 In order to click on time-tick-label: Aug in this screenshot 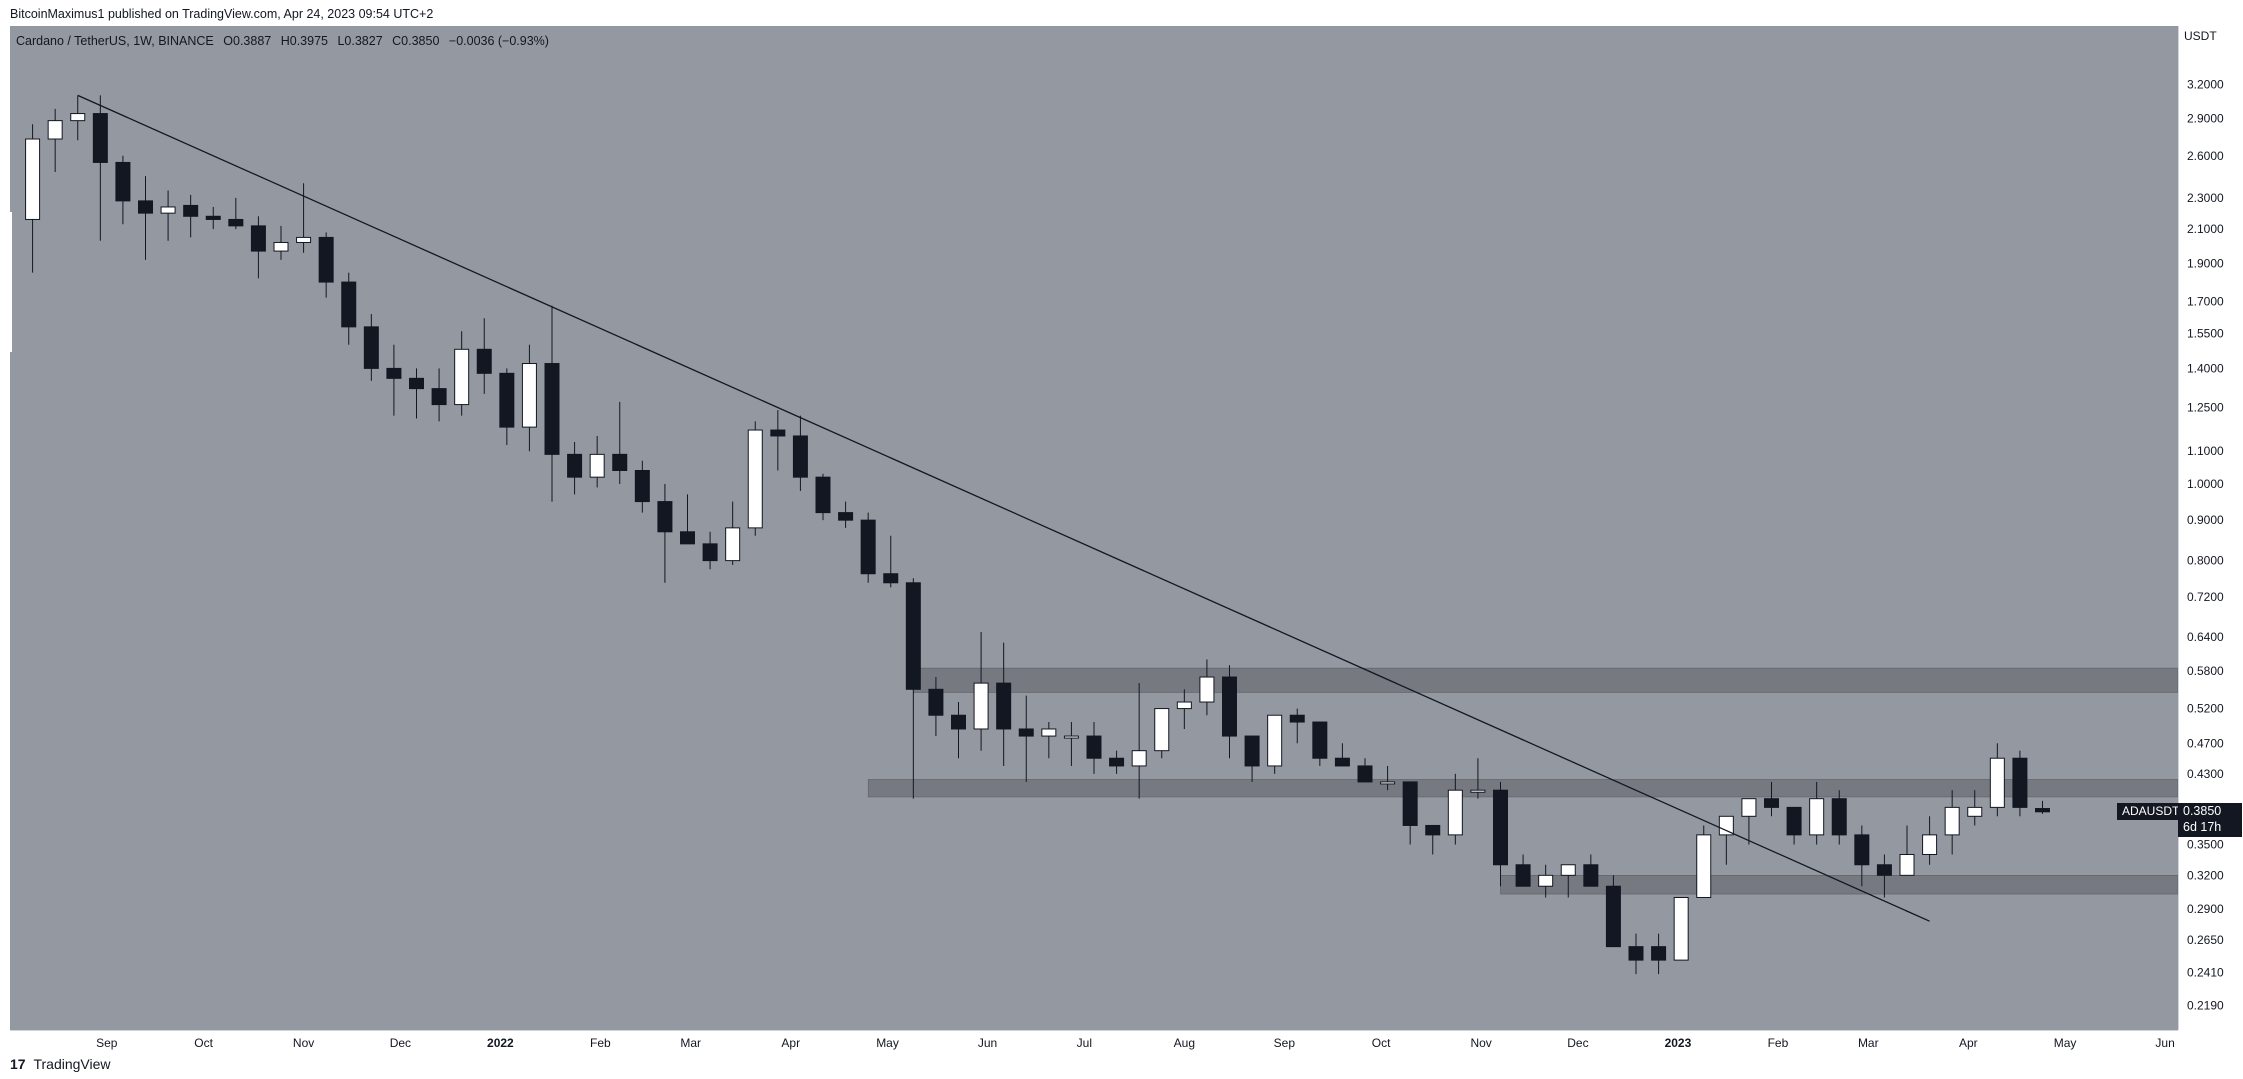, I will do `click(1184, 1043)`.